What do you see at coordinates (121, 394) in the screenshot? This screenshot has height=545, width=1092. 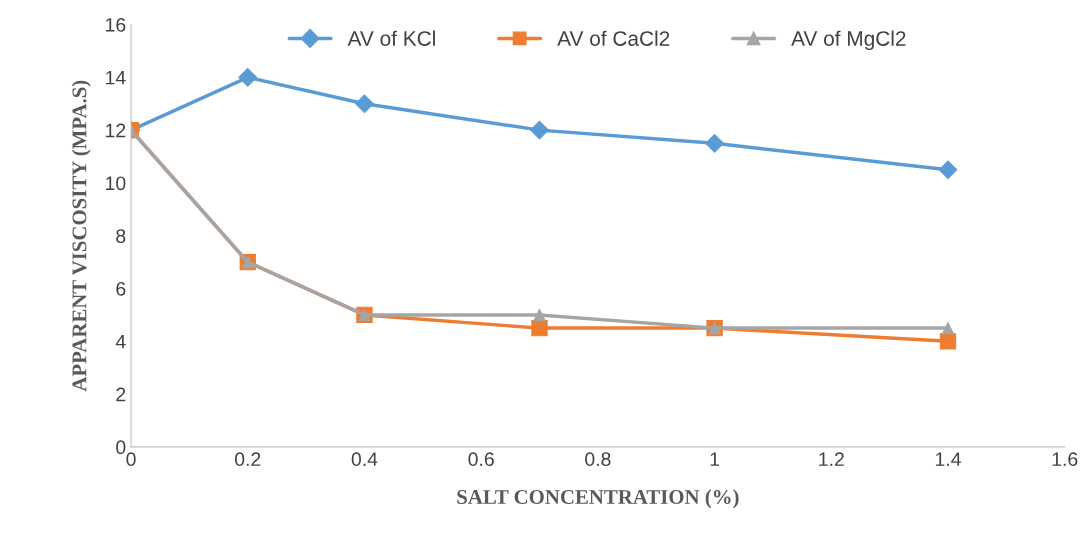 I see `y-tick-label: 2` at bounding box center [121, 394].